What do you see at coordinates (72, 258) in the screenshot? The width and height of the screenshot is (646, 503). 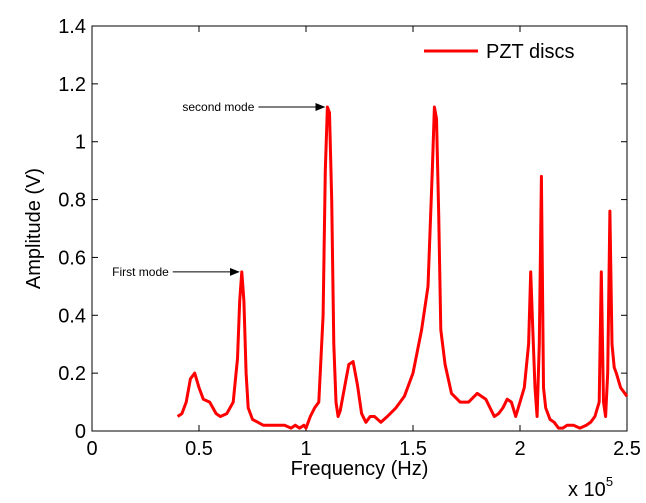 I see `y-tick-label: 0.6` at bounding box center [72, 258].